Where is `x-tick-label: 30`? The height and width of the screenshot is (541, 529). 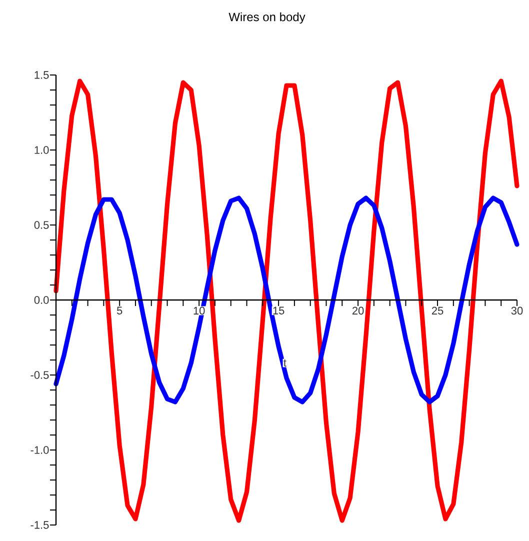
x-tick-label: 30 is located at coordinates (517, 310).